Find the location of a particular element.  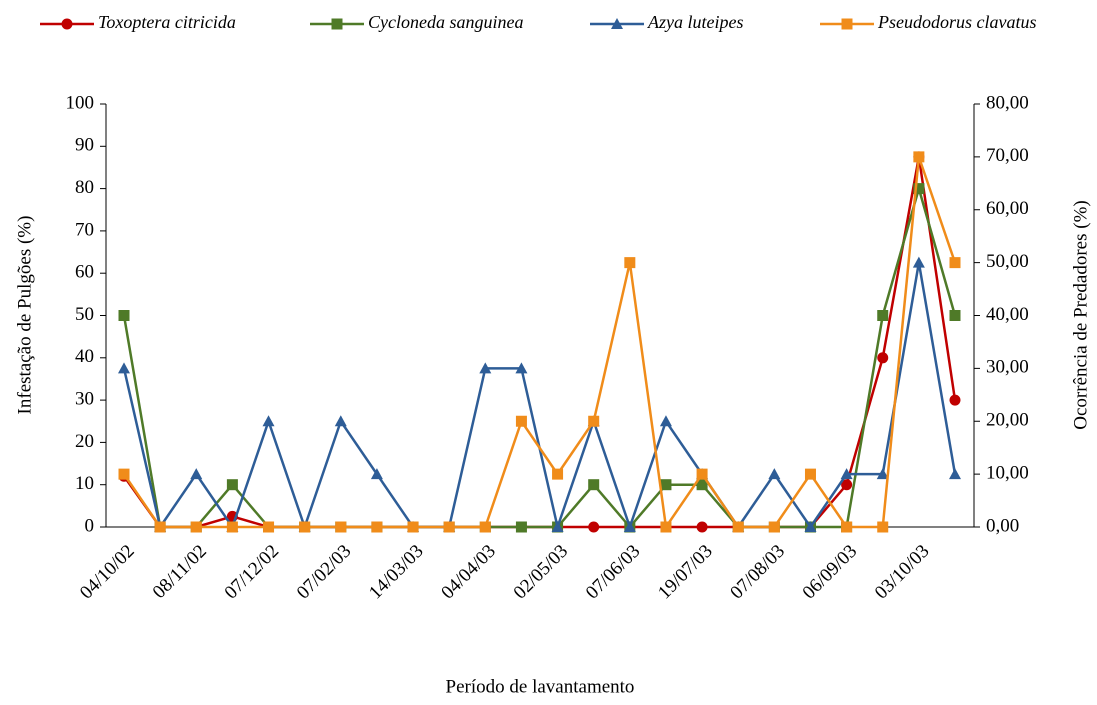

y-tick-label: 80 is located at coordinates (84, 187).